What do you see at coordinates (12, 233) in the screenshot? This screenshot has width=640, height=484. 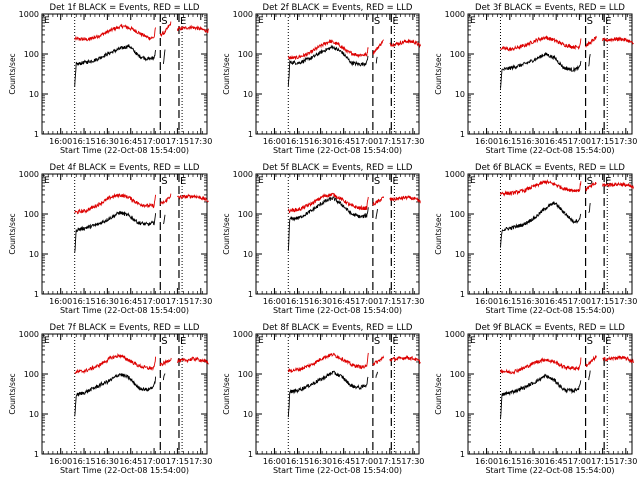 I see `y-axis-label: Counts/sec` at bounding box center [12, 233].